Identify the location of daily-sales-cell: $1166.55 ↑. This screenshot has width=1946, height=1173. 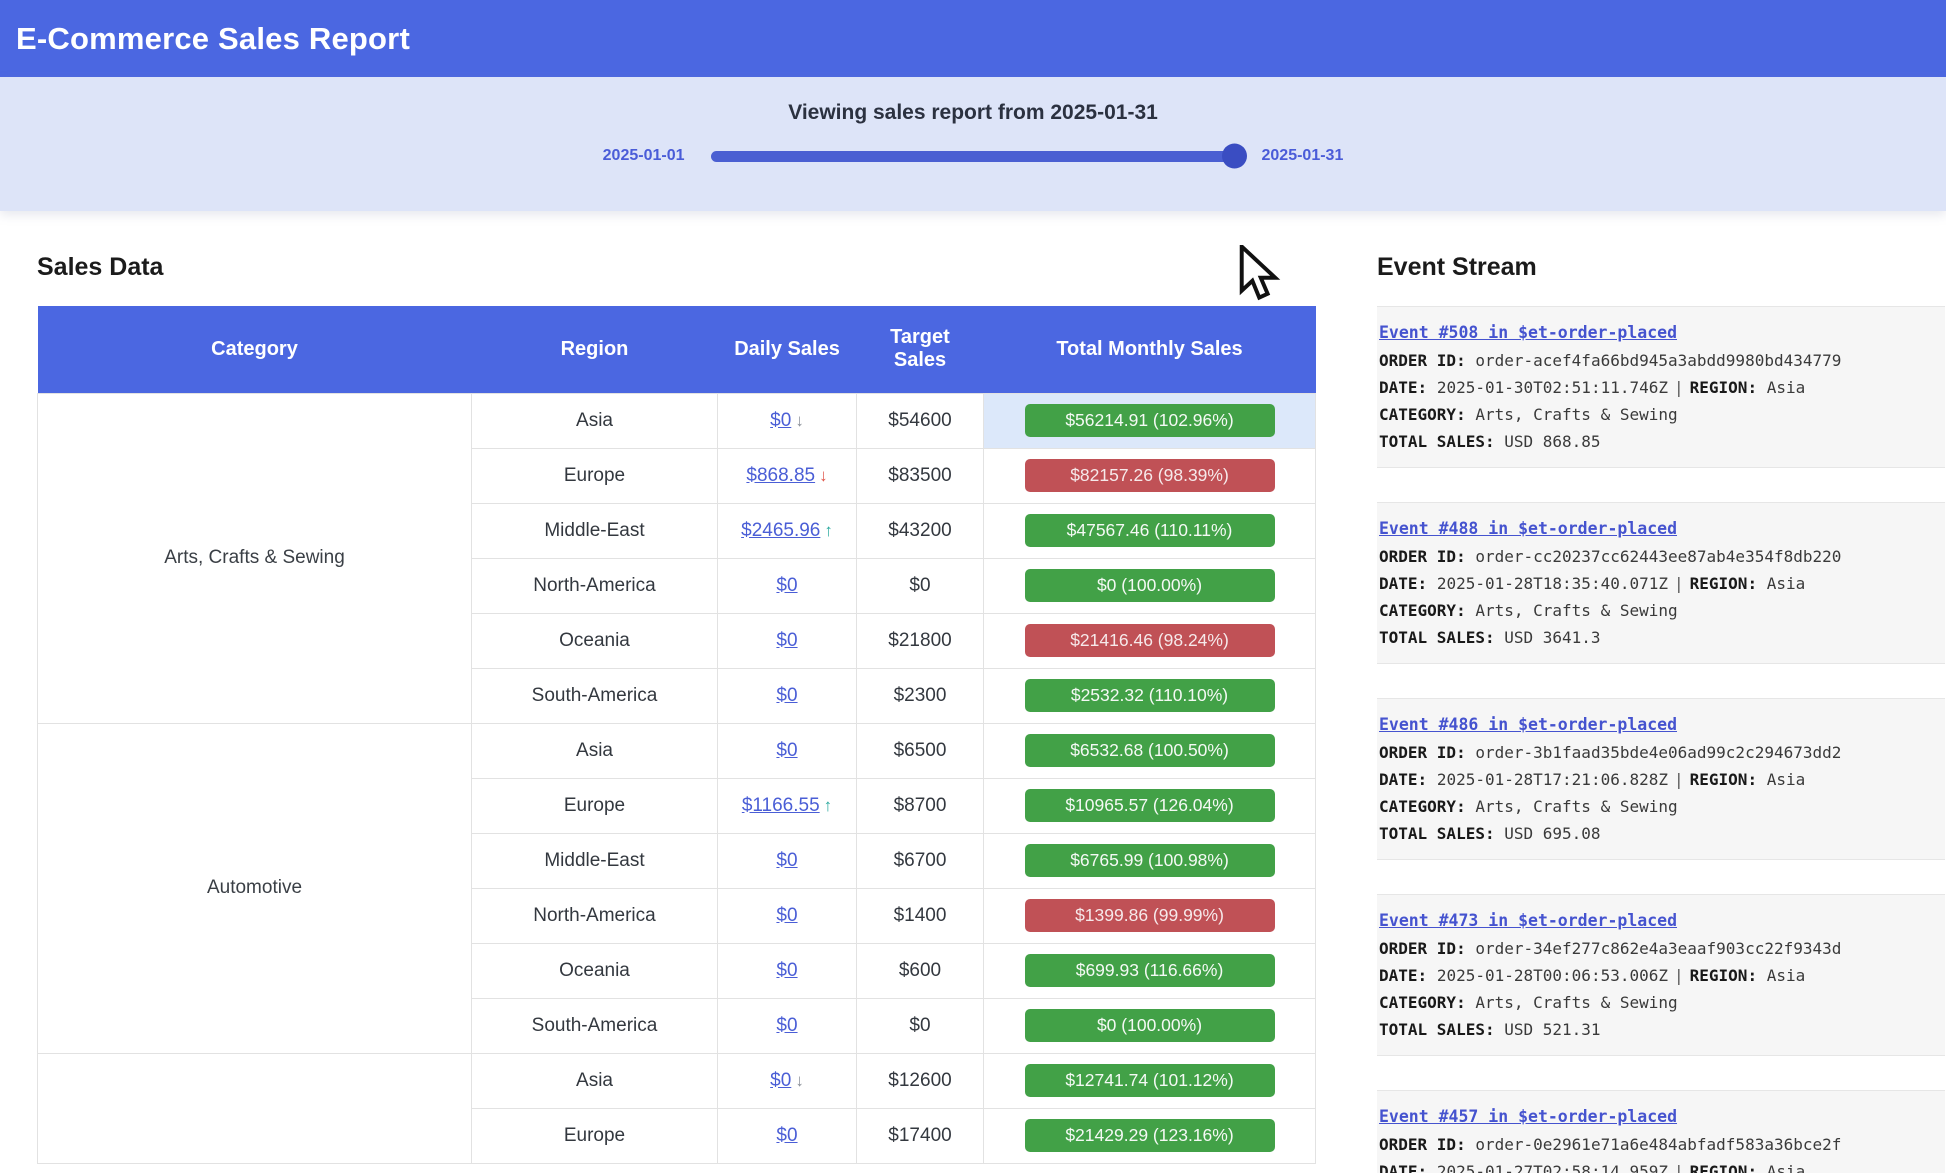
(787, 805).